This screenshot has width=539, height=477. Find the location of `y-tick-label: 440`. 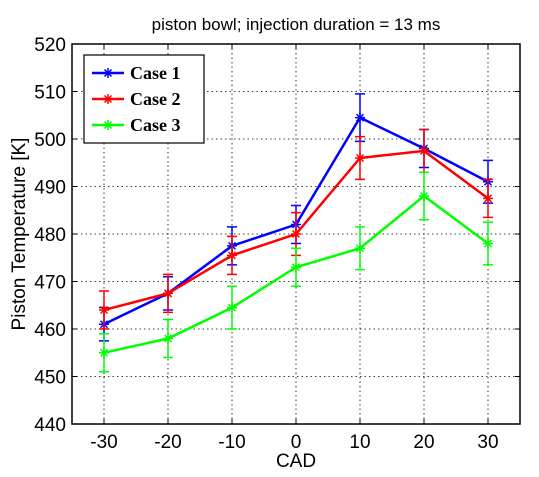

y-tick-label: 440 is located at coordinates (50, 425).